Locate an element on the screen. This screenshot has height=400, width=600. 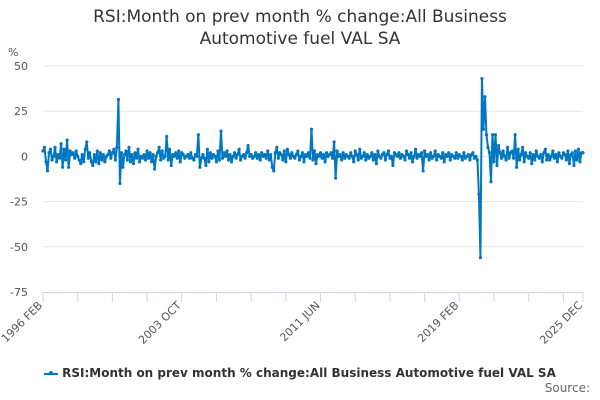
source-label: Source: is located at coordinates (567, 388).